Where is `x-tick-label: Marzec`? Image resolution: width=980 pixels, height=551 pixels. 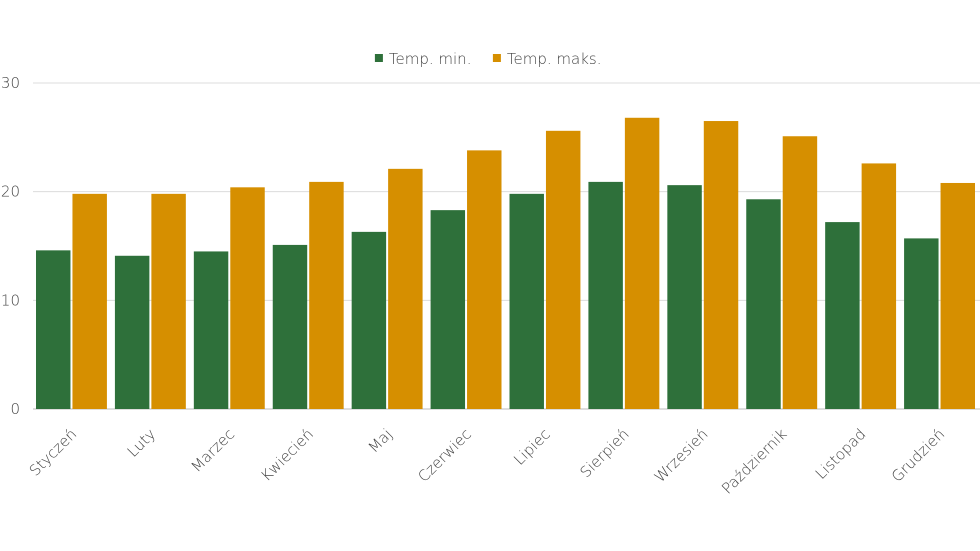 x-tick-label: Marzec is located at coordinates (212, 450).